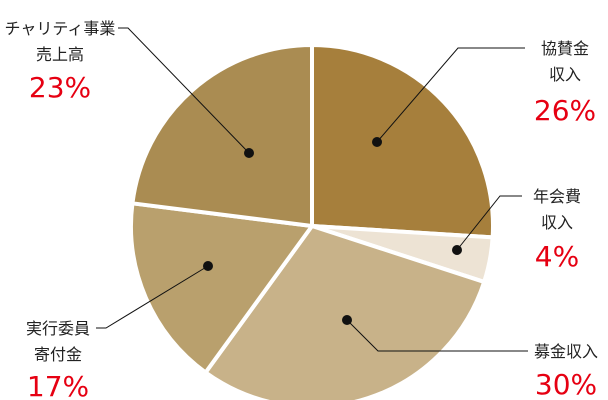  Describe the element at coordinates (450, 95) in the screenshot. I see `leader-line-kyosan` at that location.